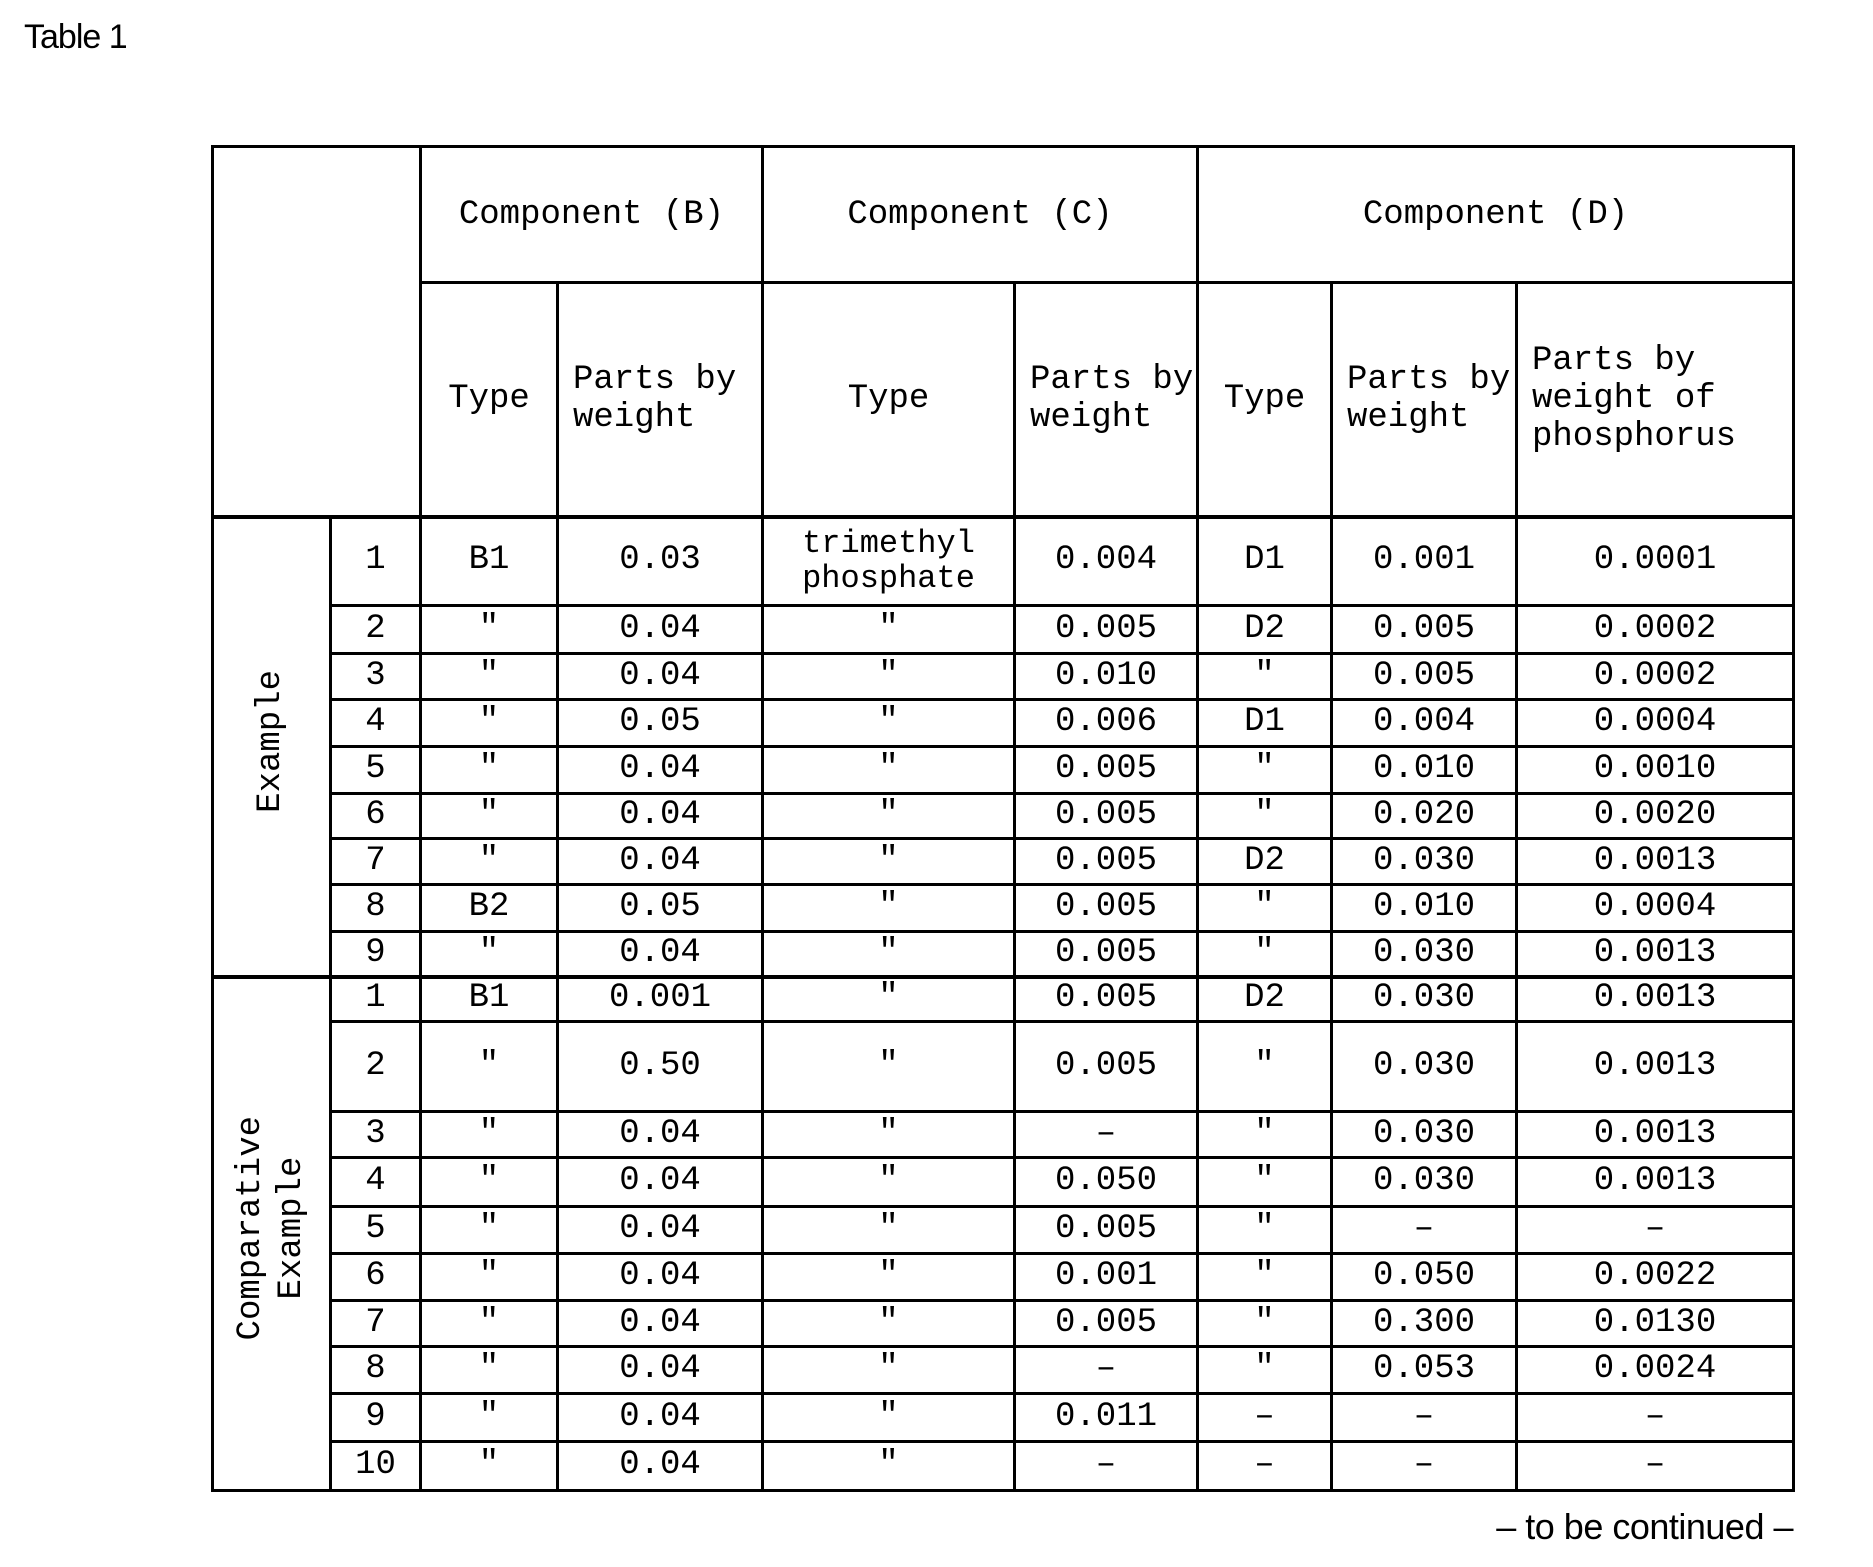 The width and height of the screenshot is (1873, 1567). What do you see at coordinates (376, 1230) in the screenshot?
I see `row-number-cell: 5` at bounding box center [376, 1230].